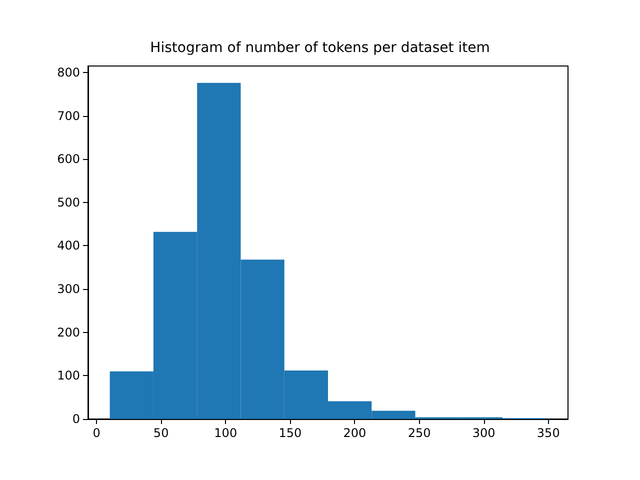 Image resolution: width=640 pixels, height=480 pixels. What do you see at coordinates (68, 115) in the screenshot?
I see `y-tick-label: 700` at bounding box center [68, 115].